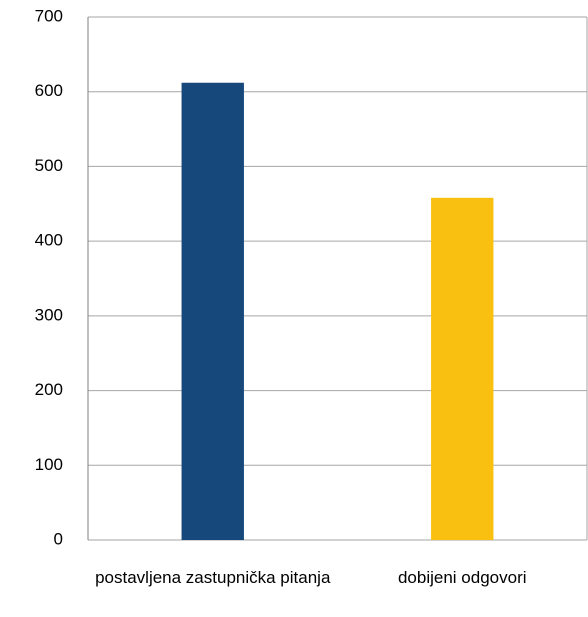 The width and height of the screenshot is (588, 617). I want to click on y-tick-label: 100, so click(49, 464).